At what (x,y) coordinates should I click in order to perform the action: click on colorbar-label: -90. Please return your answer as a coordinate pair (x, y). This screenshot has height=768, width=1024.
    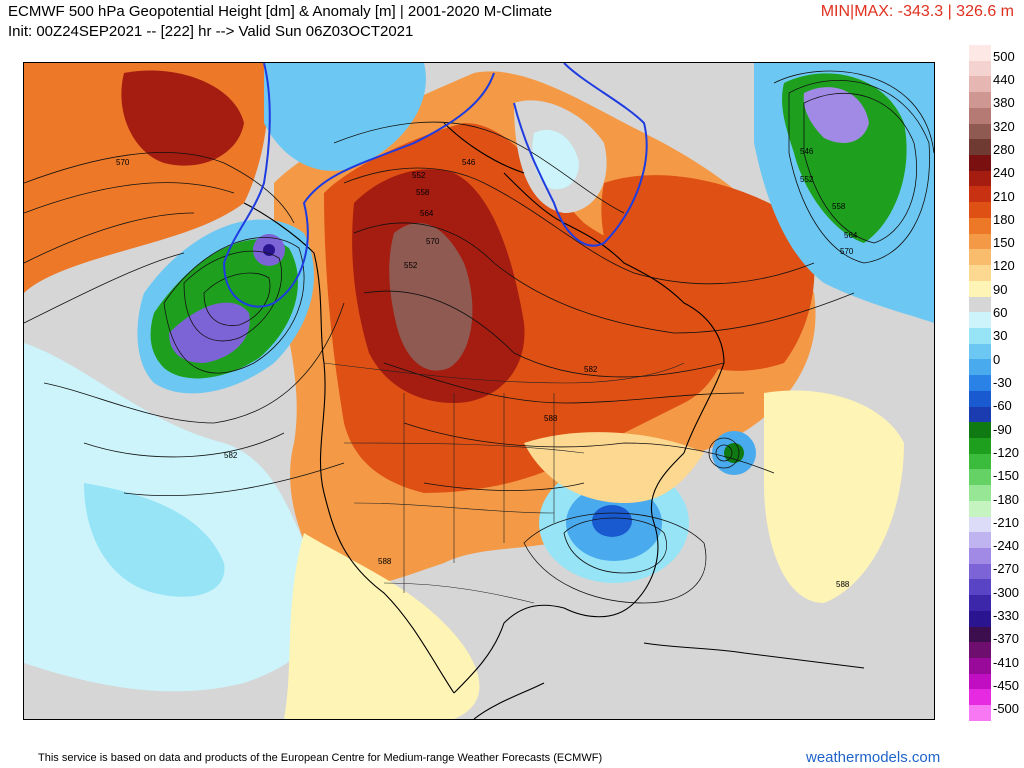
    Looking at the image, I should click on (1002, 429).